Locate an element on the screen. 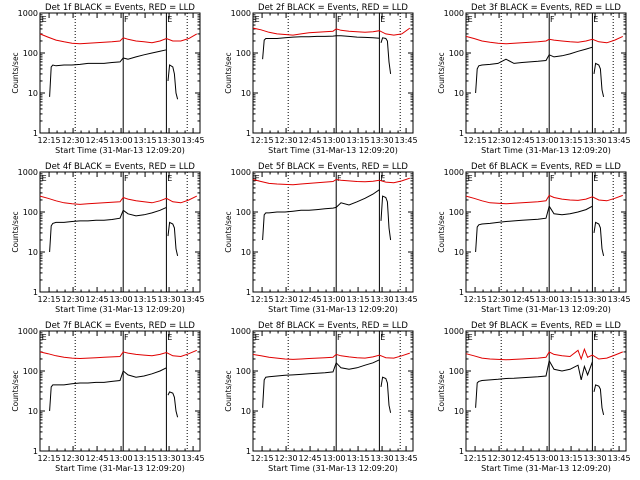 The width and height of the screenshot is (640, 480). panel-title: Det 5f BLACK = Events, RED = LLD is located at coordinates (333, 167).